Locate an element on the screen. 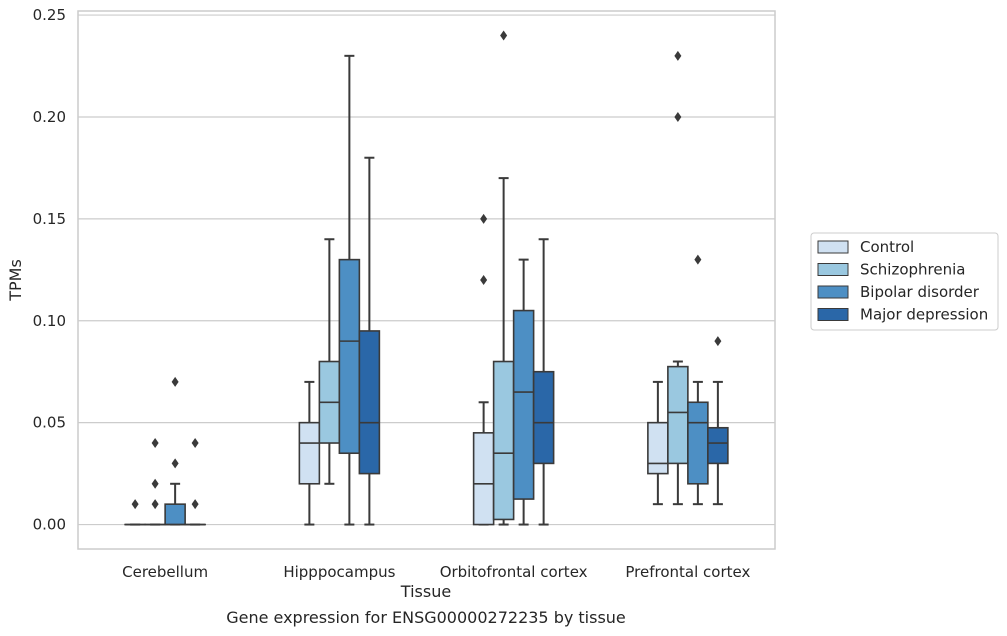  legend-frame is located at coordinates (904, 281).